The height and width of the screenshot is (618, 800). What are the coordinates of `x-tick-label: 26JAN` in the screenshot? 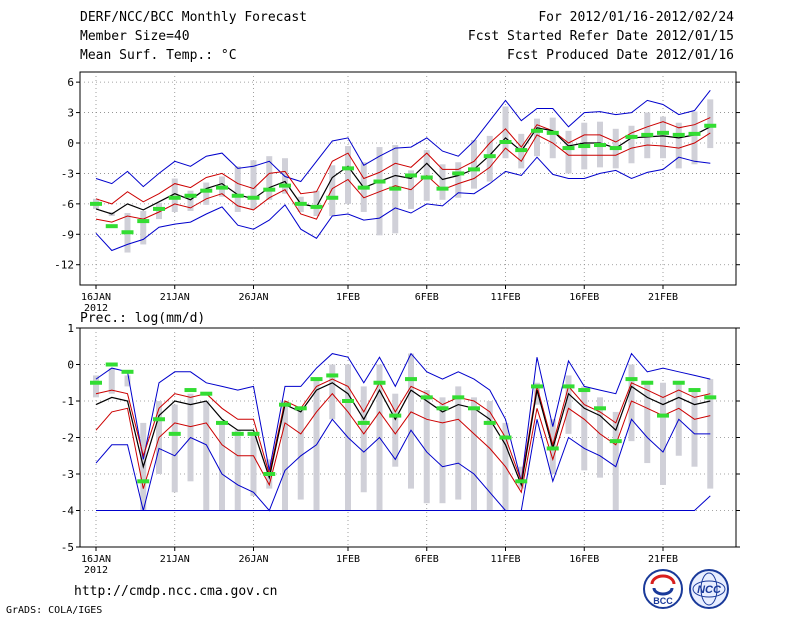 It's located at (253, 297).